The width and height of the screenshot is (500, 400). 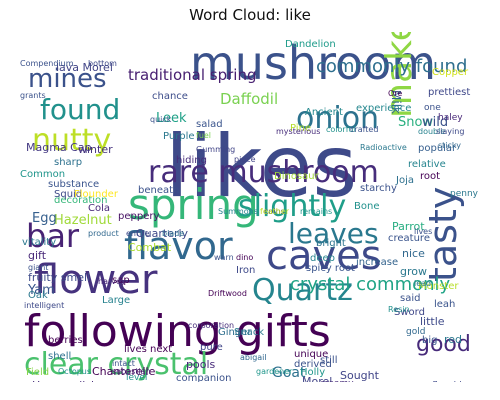 I want to click on cloud-word: traditional spring, so click(x=192, y=75).